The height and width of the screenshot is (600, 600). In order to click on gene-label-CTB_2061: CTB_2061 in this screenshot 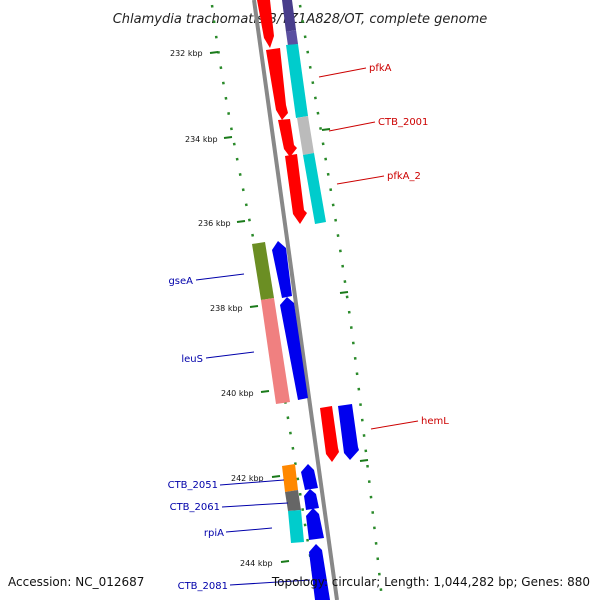, I will do `click(195, 507)`.